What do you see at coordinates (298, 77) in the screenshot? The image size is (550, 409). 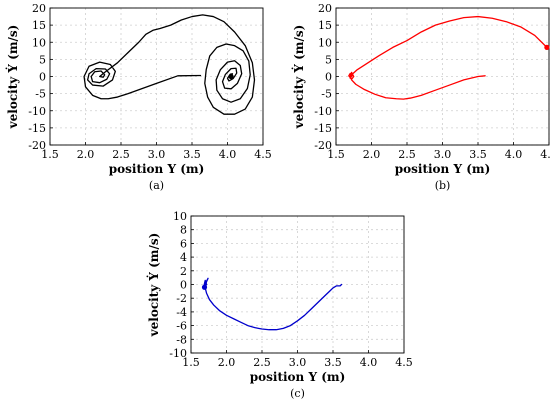 I see `chart-b-ylabel: velocity Ẏ (m/s)` at bounding box center [298, 77].